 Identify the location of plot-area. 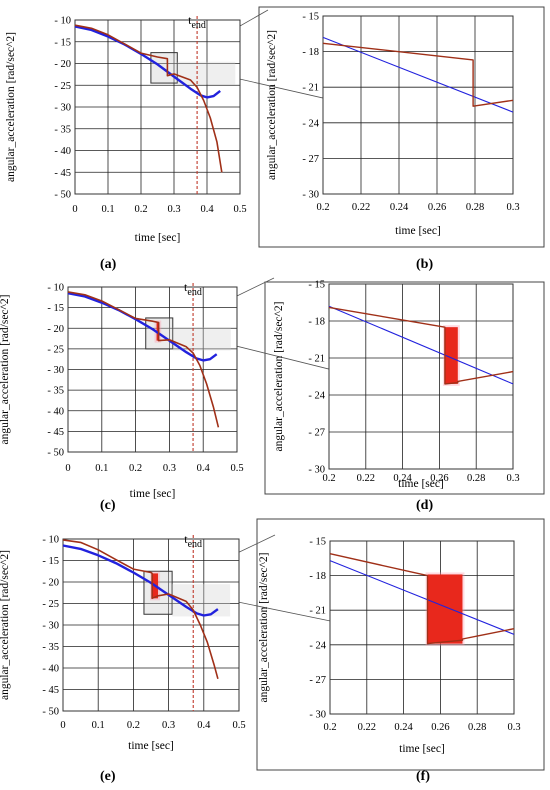
(422, 627).